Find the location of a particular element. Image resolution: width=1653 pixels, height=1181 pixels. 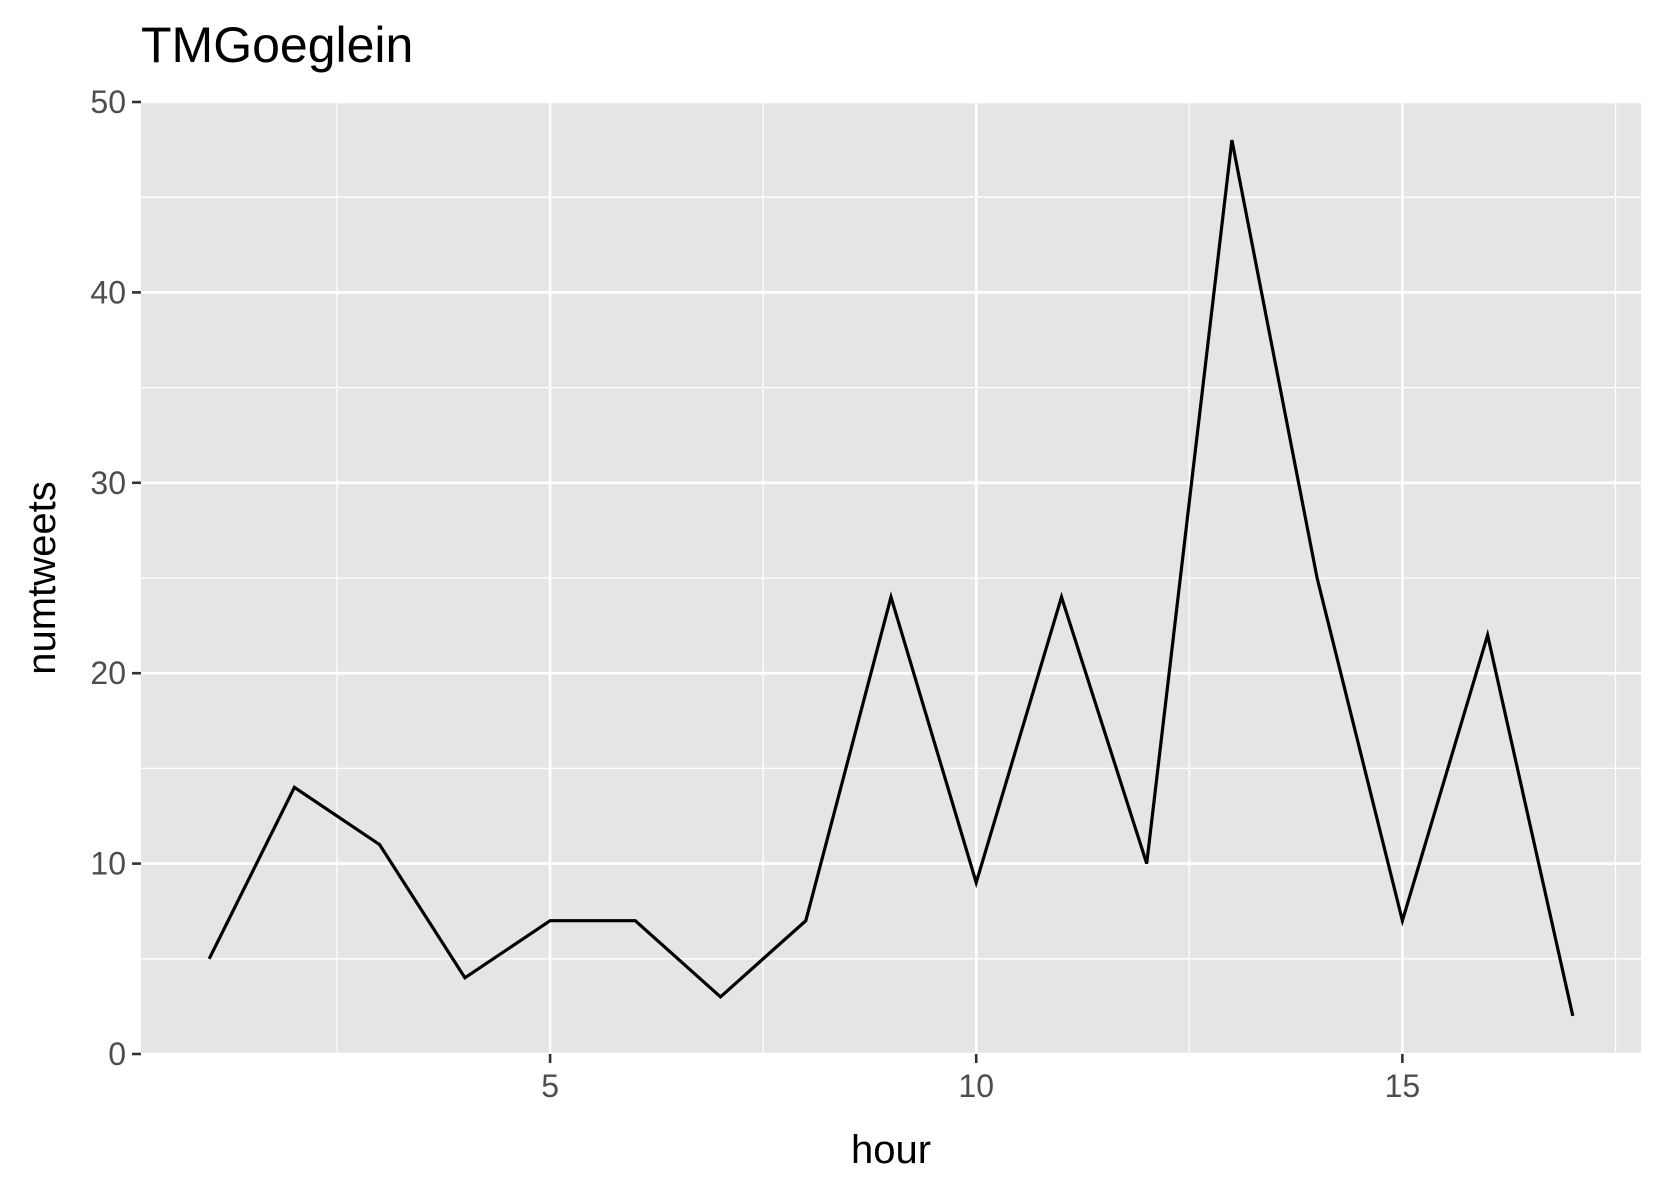

y-tick-label: 0 is located at coordinates (117, 1054).